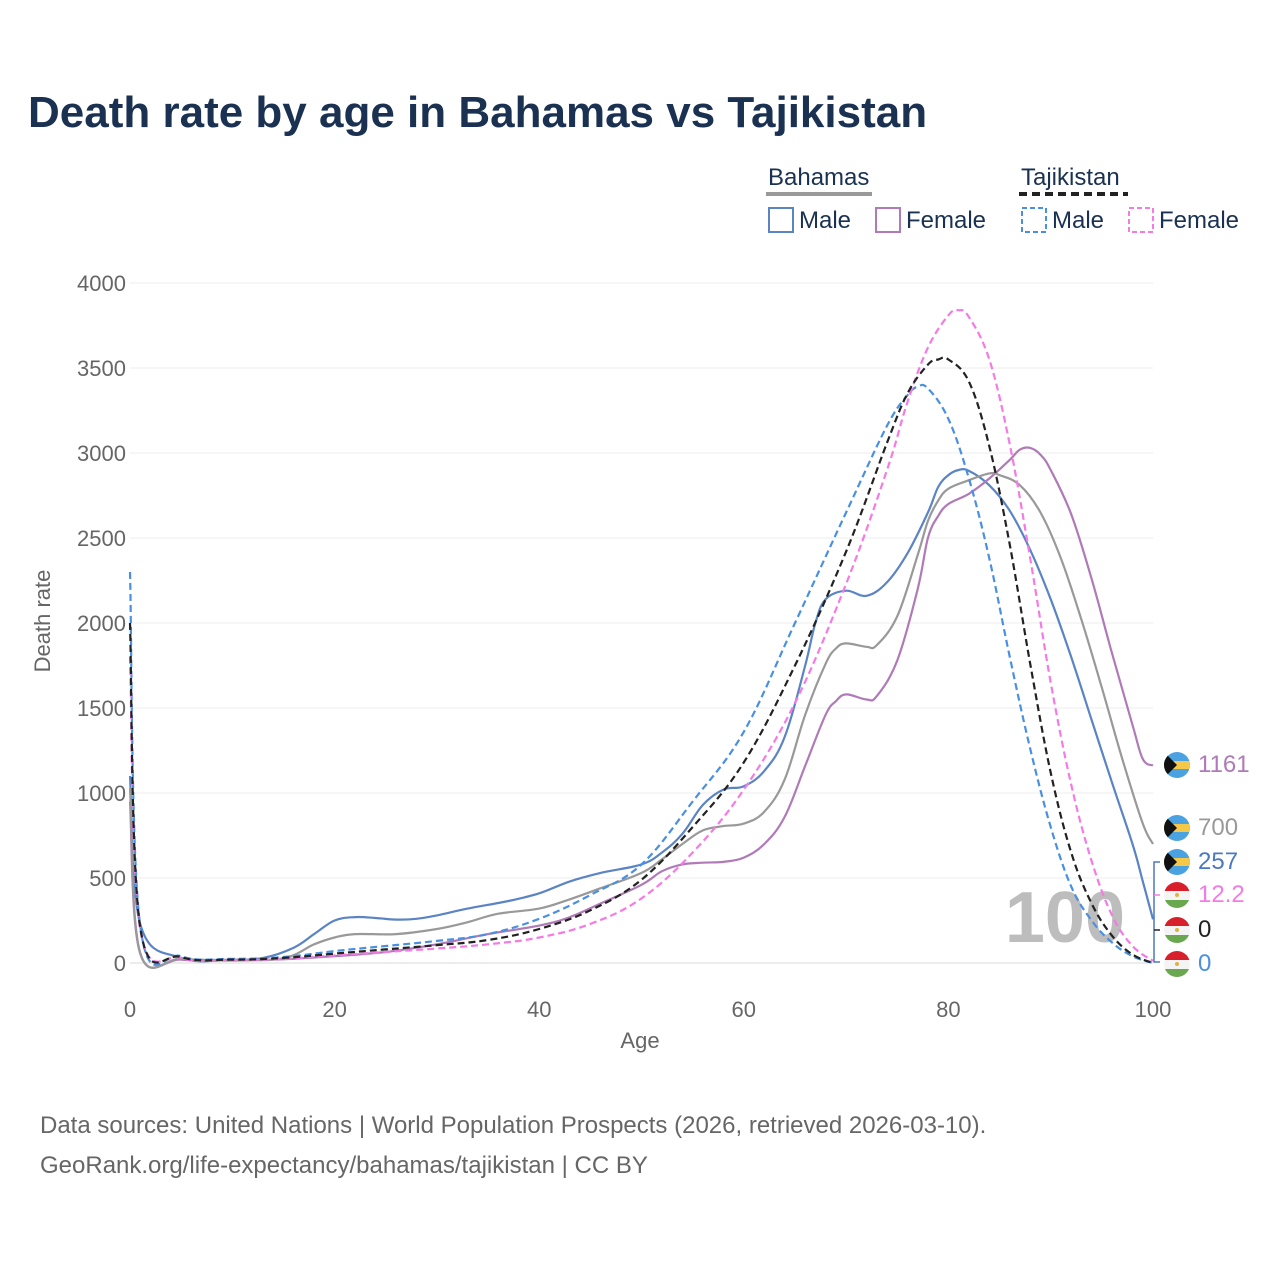  What do you see at coordinates (539, 1009) in the screenshot?
I see `x-tick-label: 40` at bounding box center [539, 1009].